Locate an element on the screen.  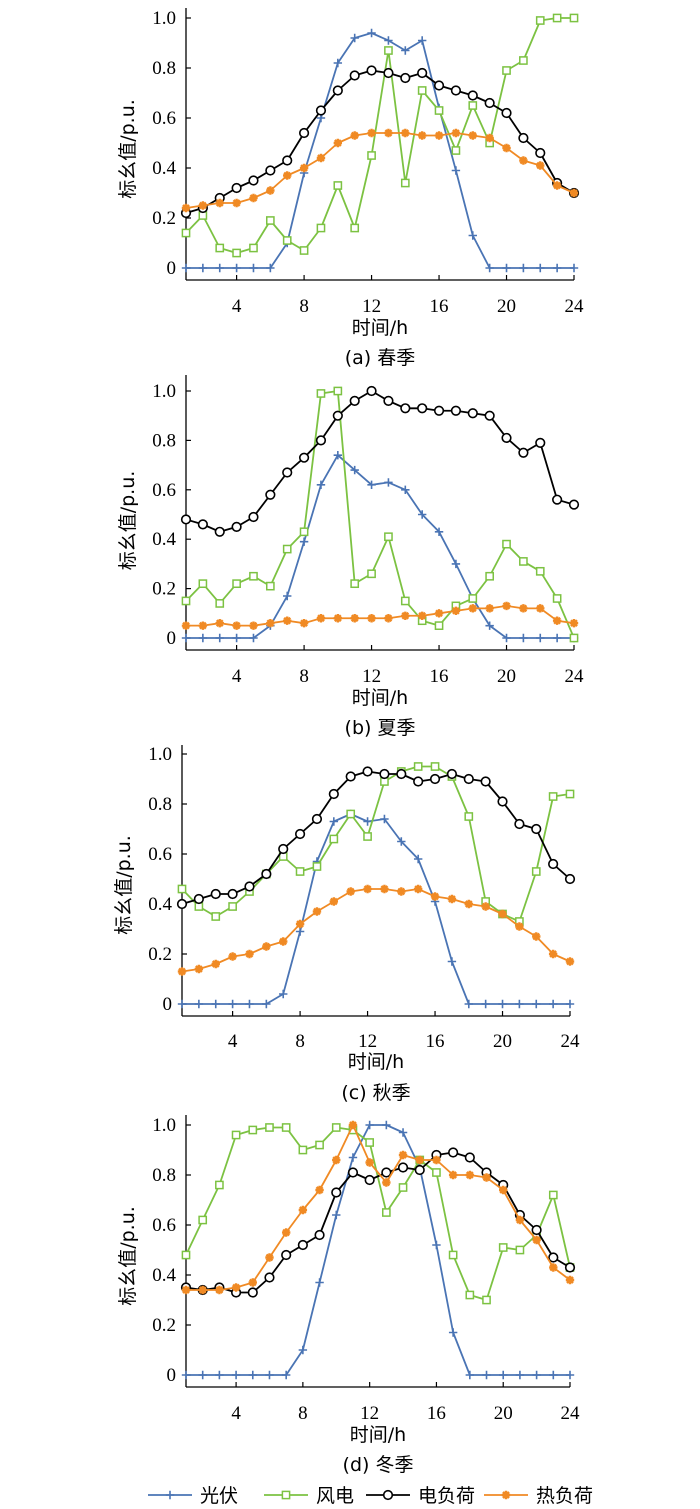
series-电负荷 is located at coordinates (378, 1222).